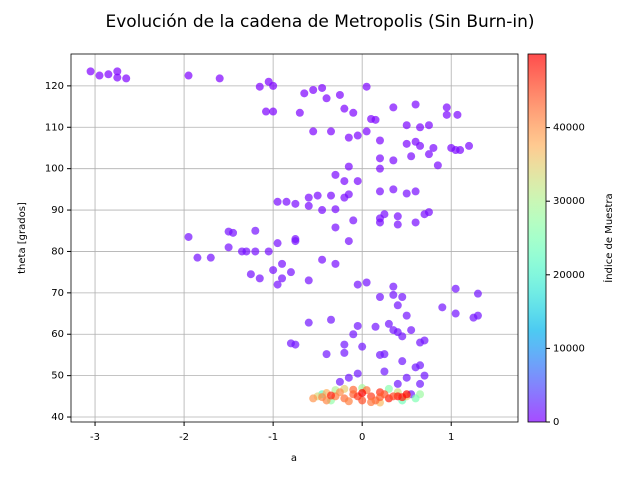 This screenshot has width=640, height=484. Describe the element at coordinates (57, 334) in the screenshot. I see `y-tick-label: 60` at that location.